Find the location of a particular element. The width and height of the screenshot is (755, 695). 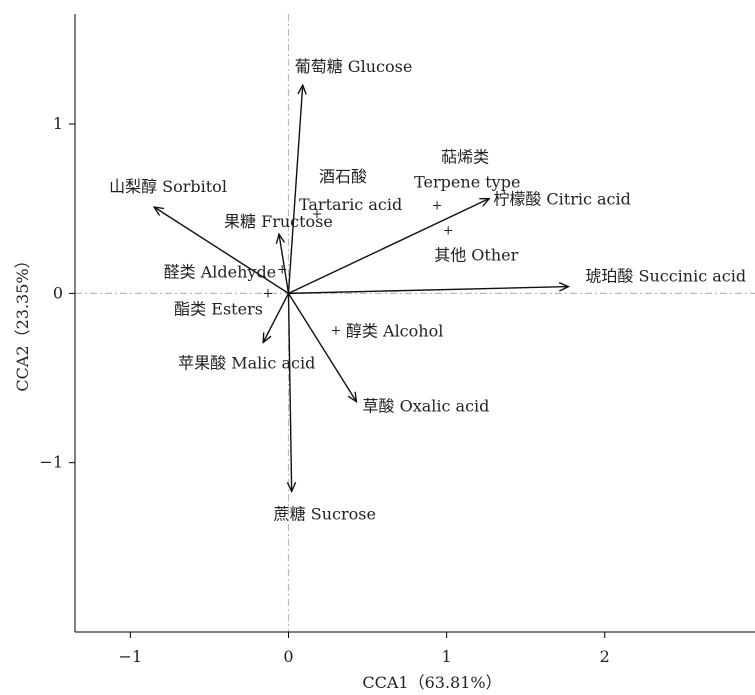

y-tick-label: 1 is located at coordinates (58, 123).